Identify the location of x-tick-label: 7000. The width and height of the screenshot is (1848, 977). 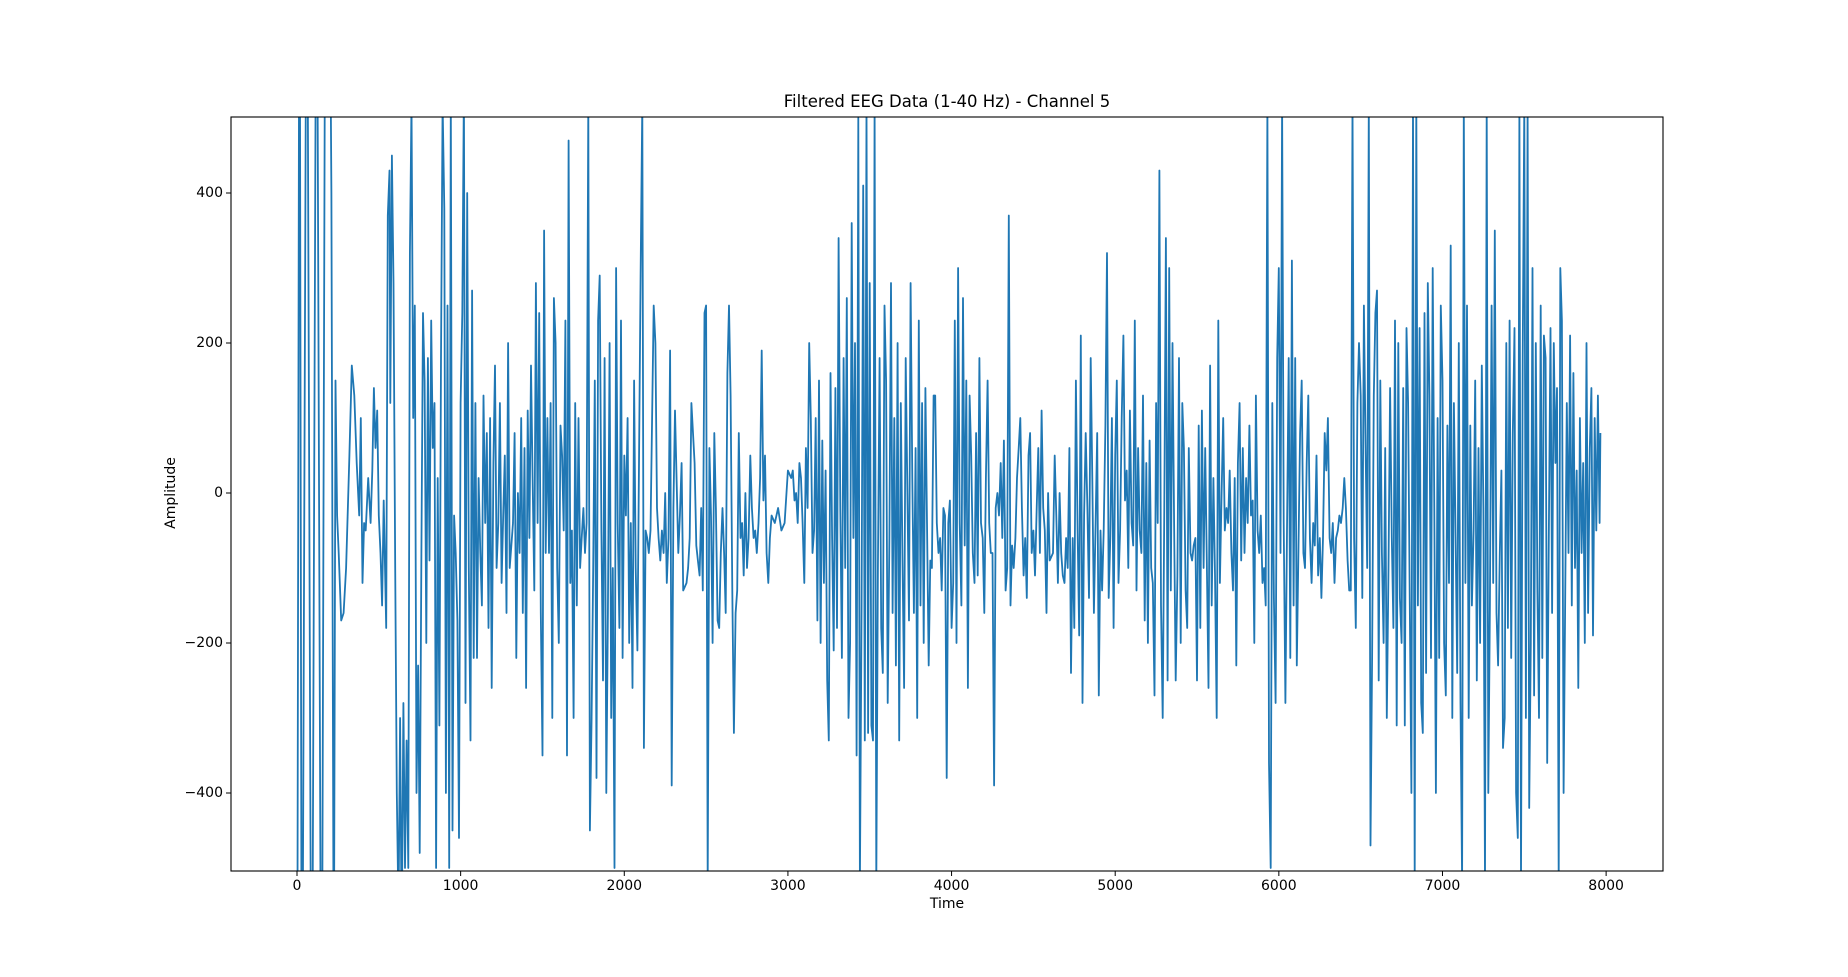
(1442, 886).